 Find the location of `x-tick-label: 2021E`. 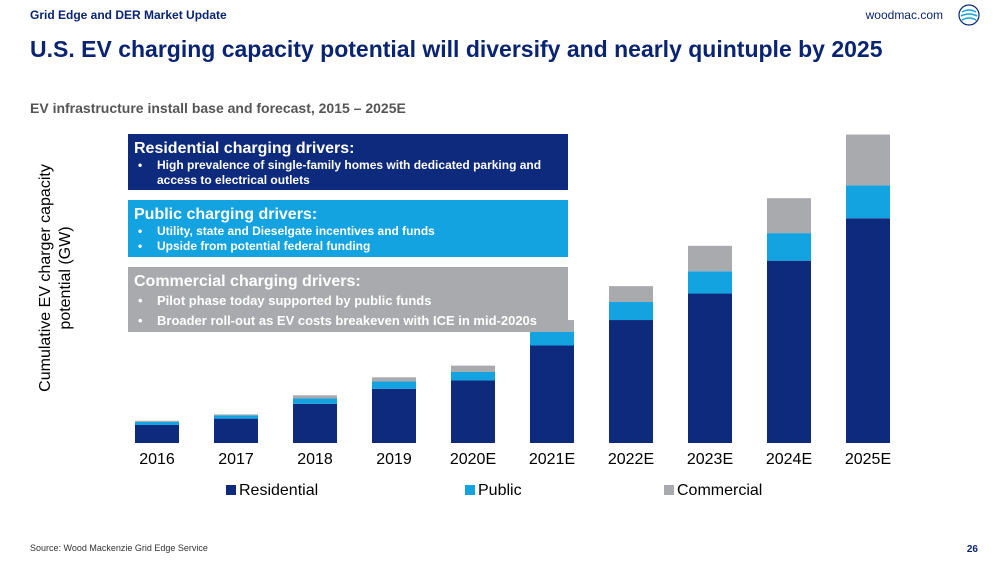

x-tick-label: 2021E is located at coordinates (552, 459).